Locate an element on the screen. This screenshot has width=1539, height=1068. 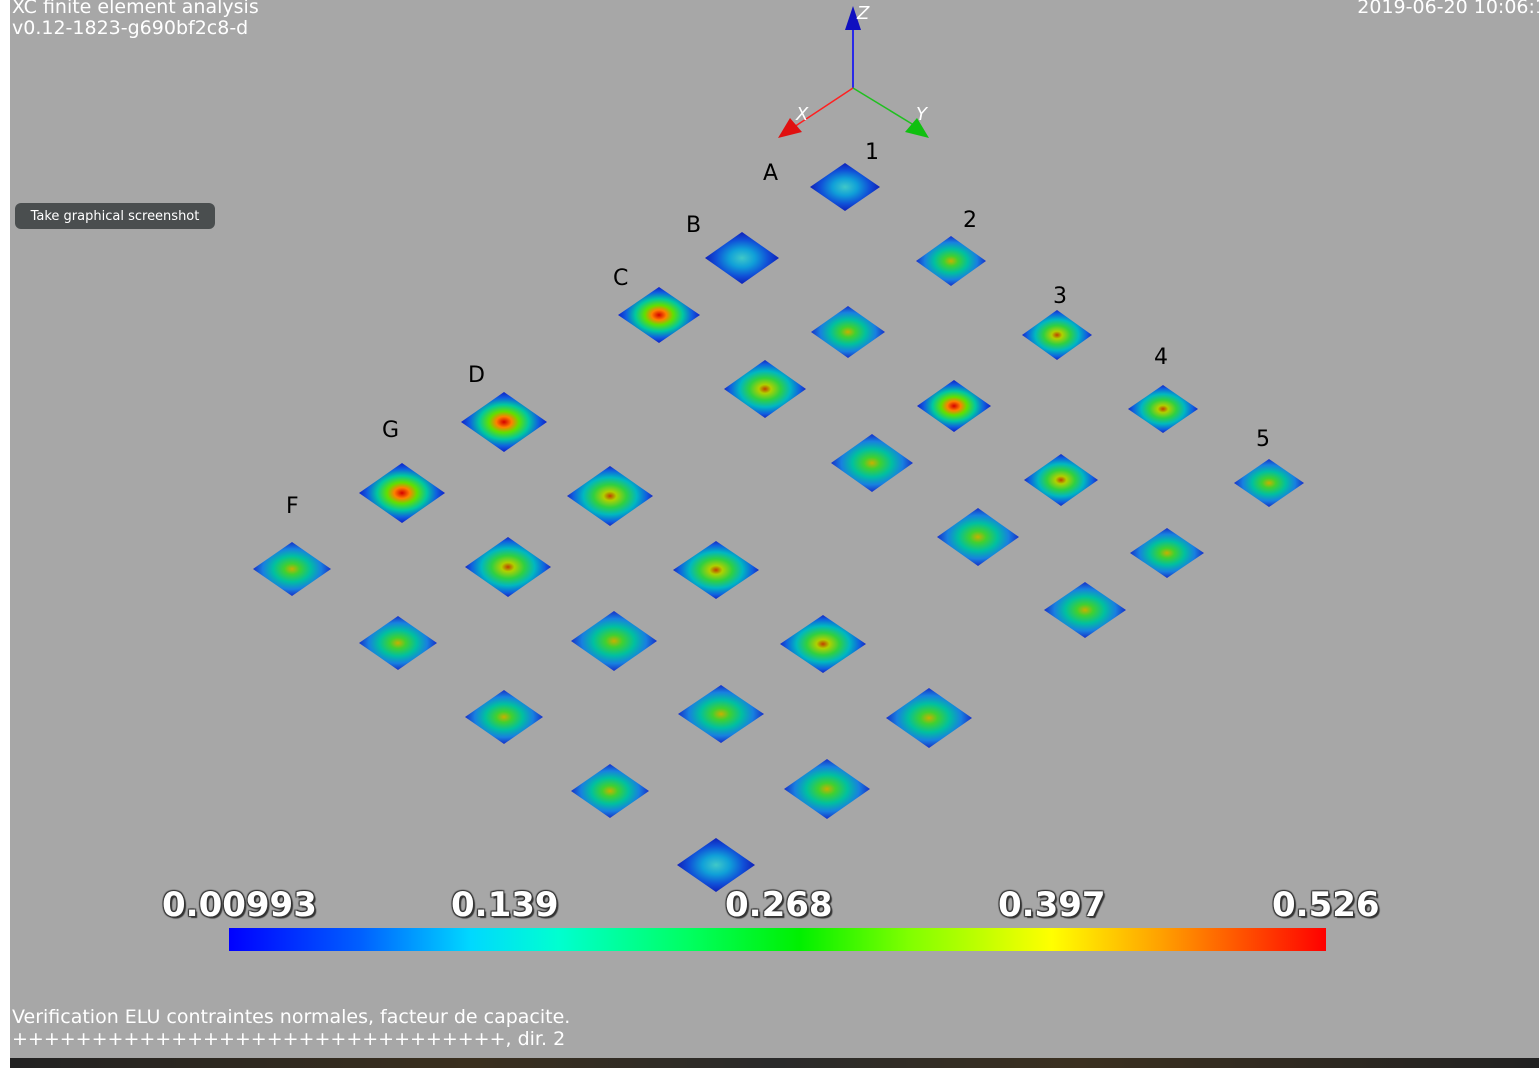
axes-triad: Z X Y is located at coordinates (853, 70).